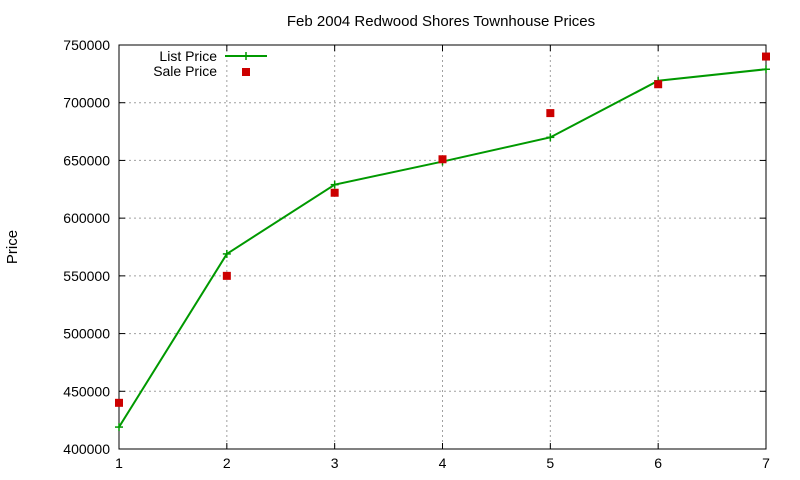  I want to click on legend-list-price-label: List Price, so click(188, 56).